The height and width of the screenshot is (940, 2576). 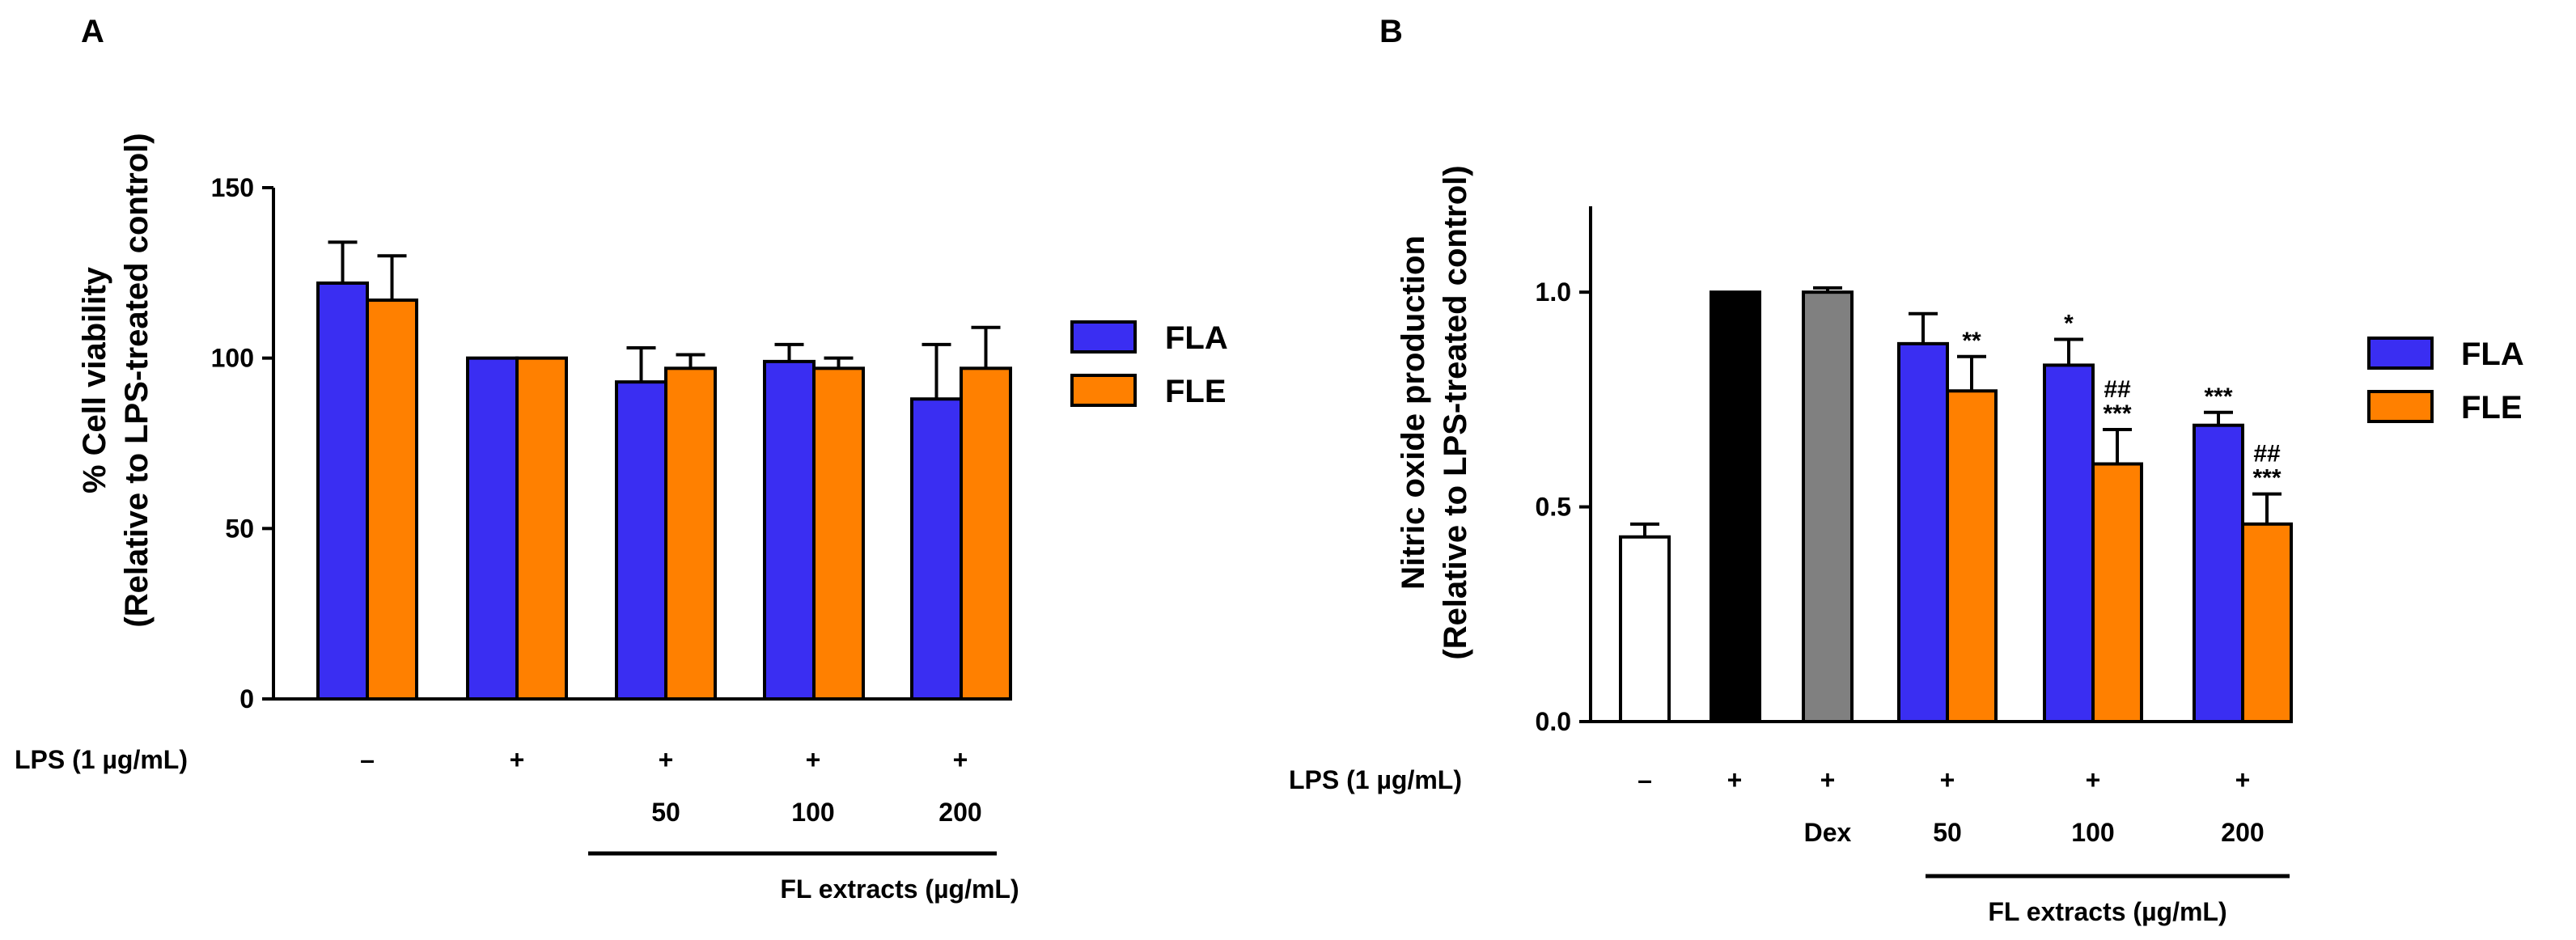 What do you see at coordinates (812, 812) in the screenshot?
I see `a-dose-cell: 100` at bounding box center [812, 812].